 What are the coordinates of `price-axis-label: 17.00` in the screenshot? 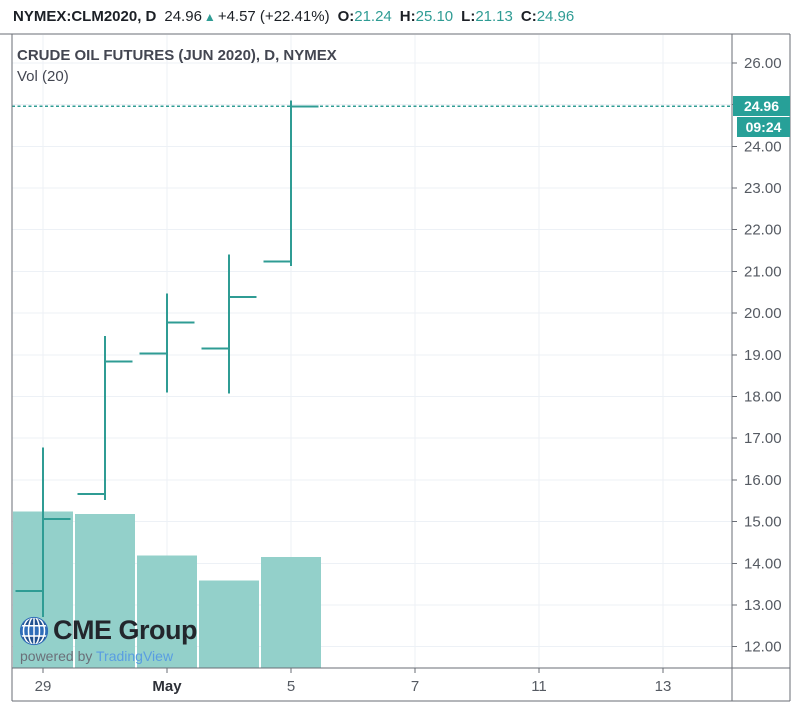 It's located at (763, 438).